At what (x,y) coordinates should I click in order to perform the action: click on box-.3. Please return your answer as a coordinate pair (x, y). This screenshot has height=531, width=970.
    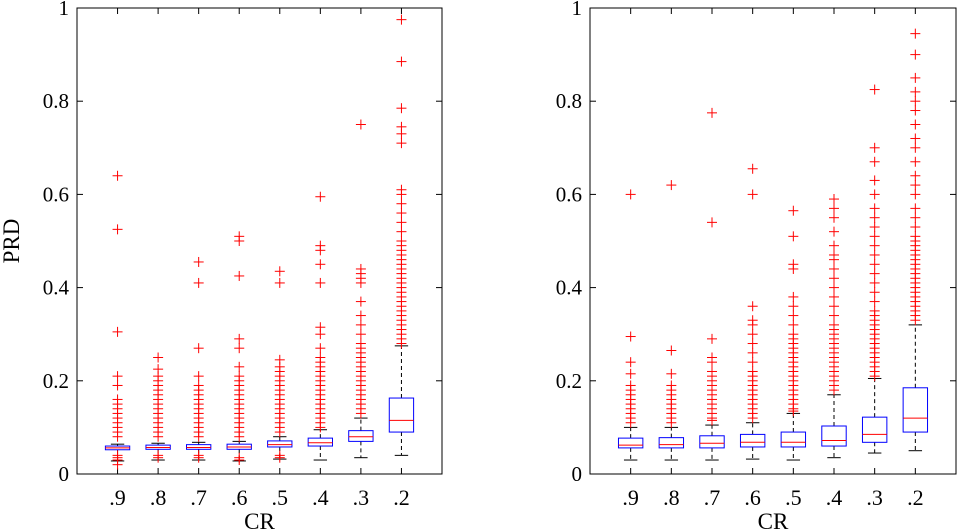
    Looking at the image, I should click on (874, 269).